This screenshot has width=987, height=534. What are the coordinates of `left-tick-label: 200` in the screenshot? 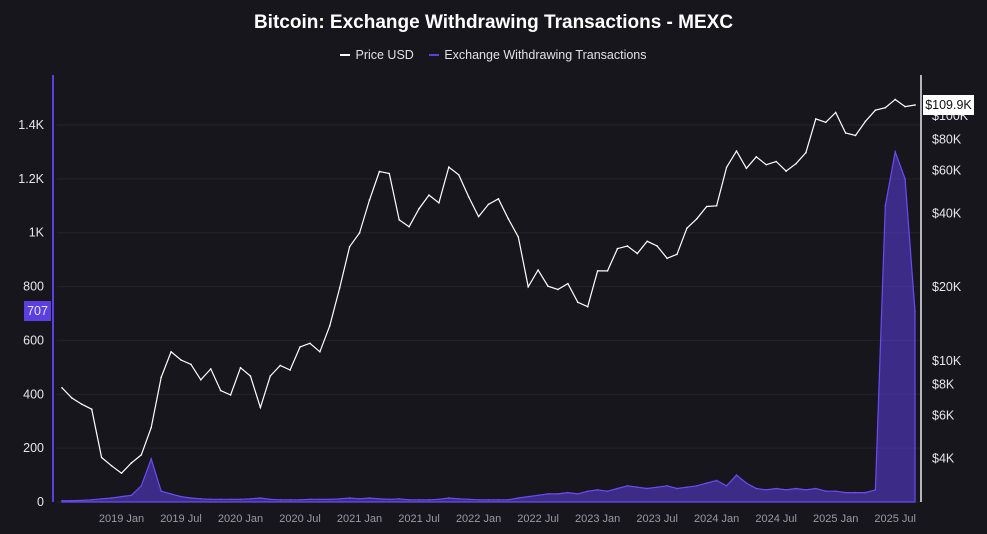 It's located at (33, 448).